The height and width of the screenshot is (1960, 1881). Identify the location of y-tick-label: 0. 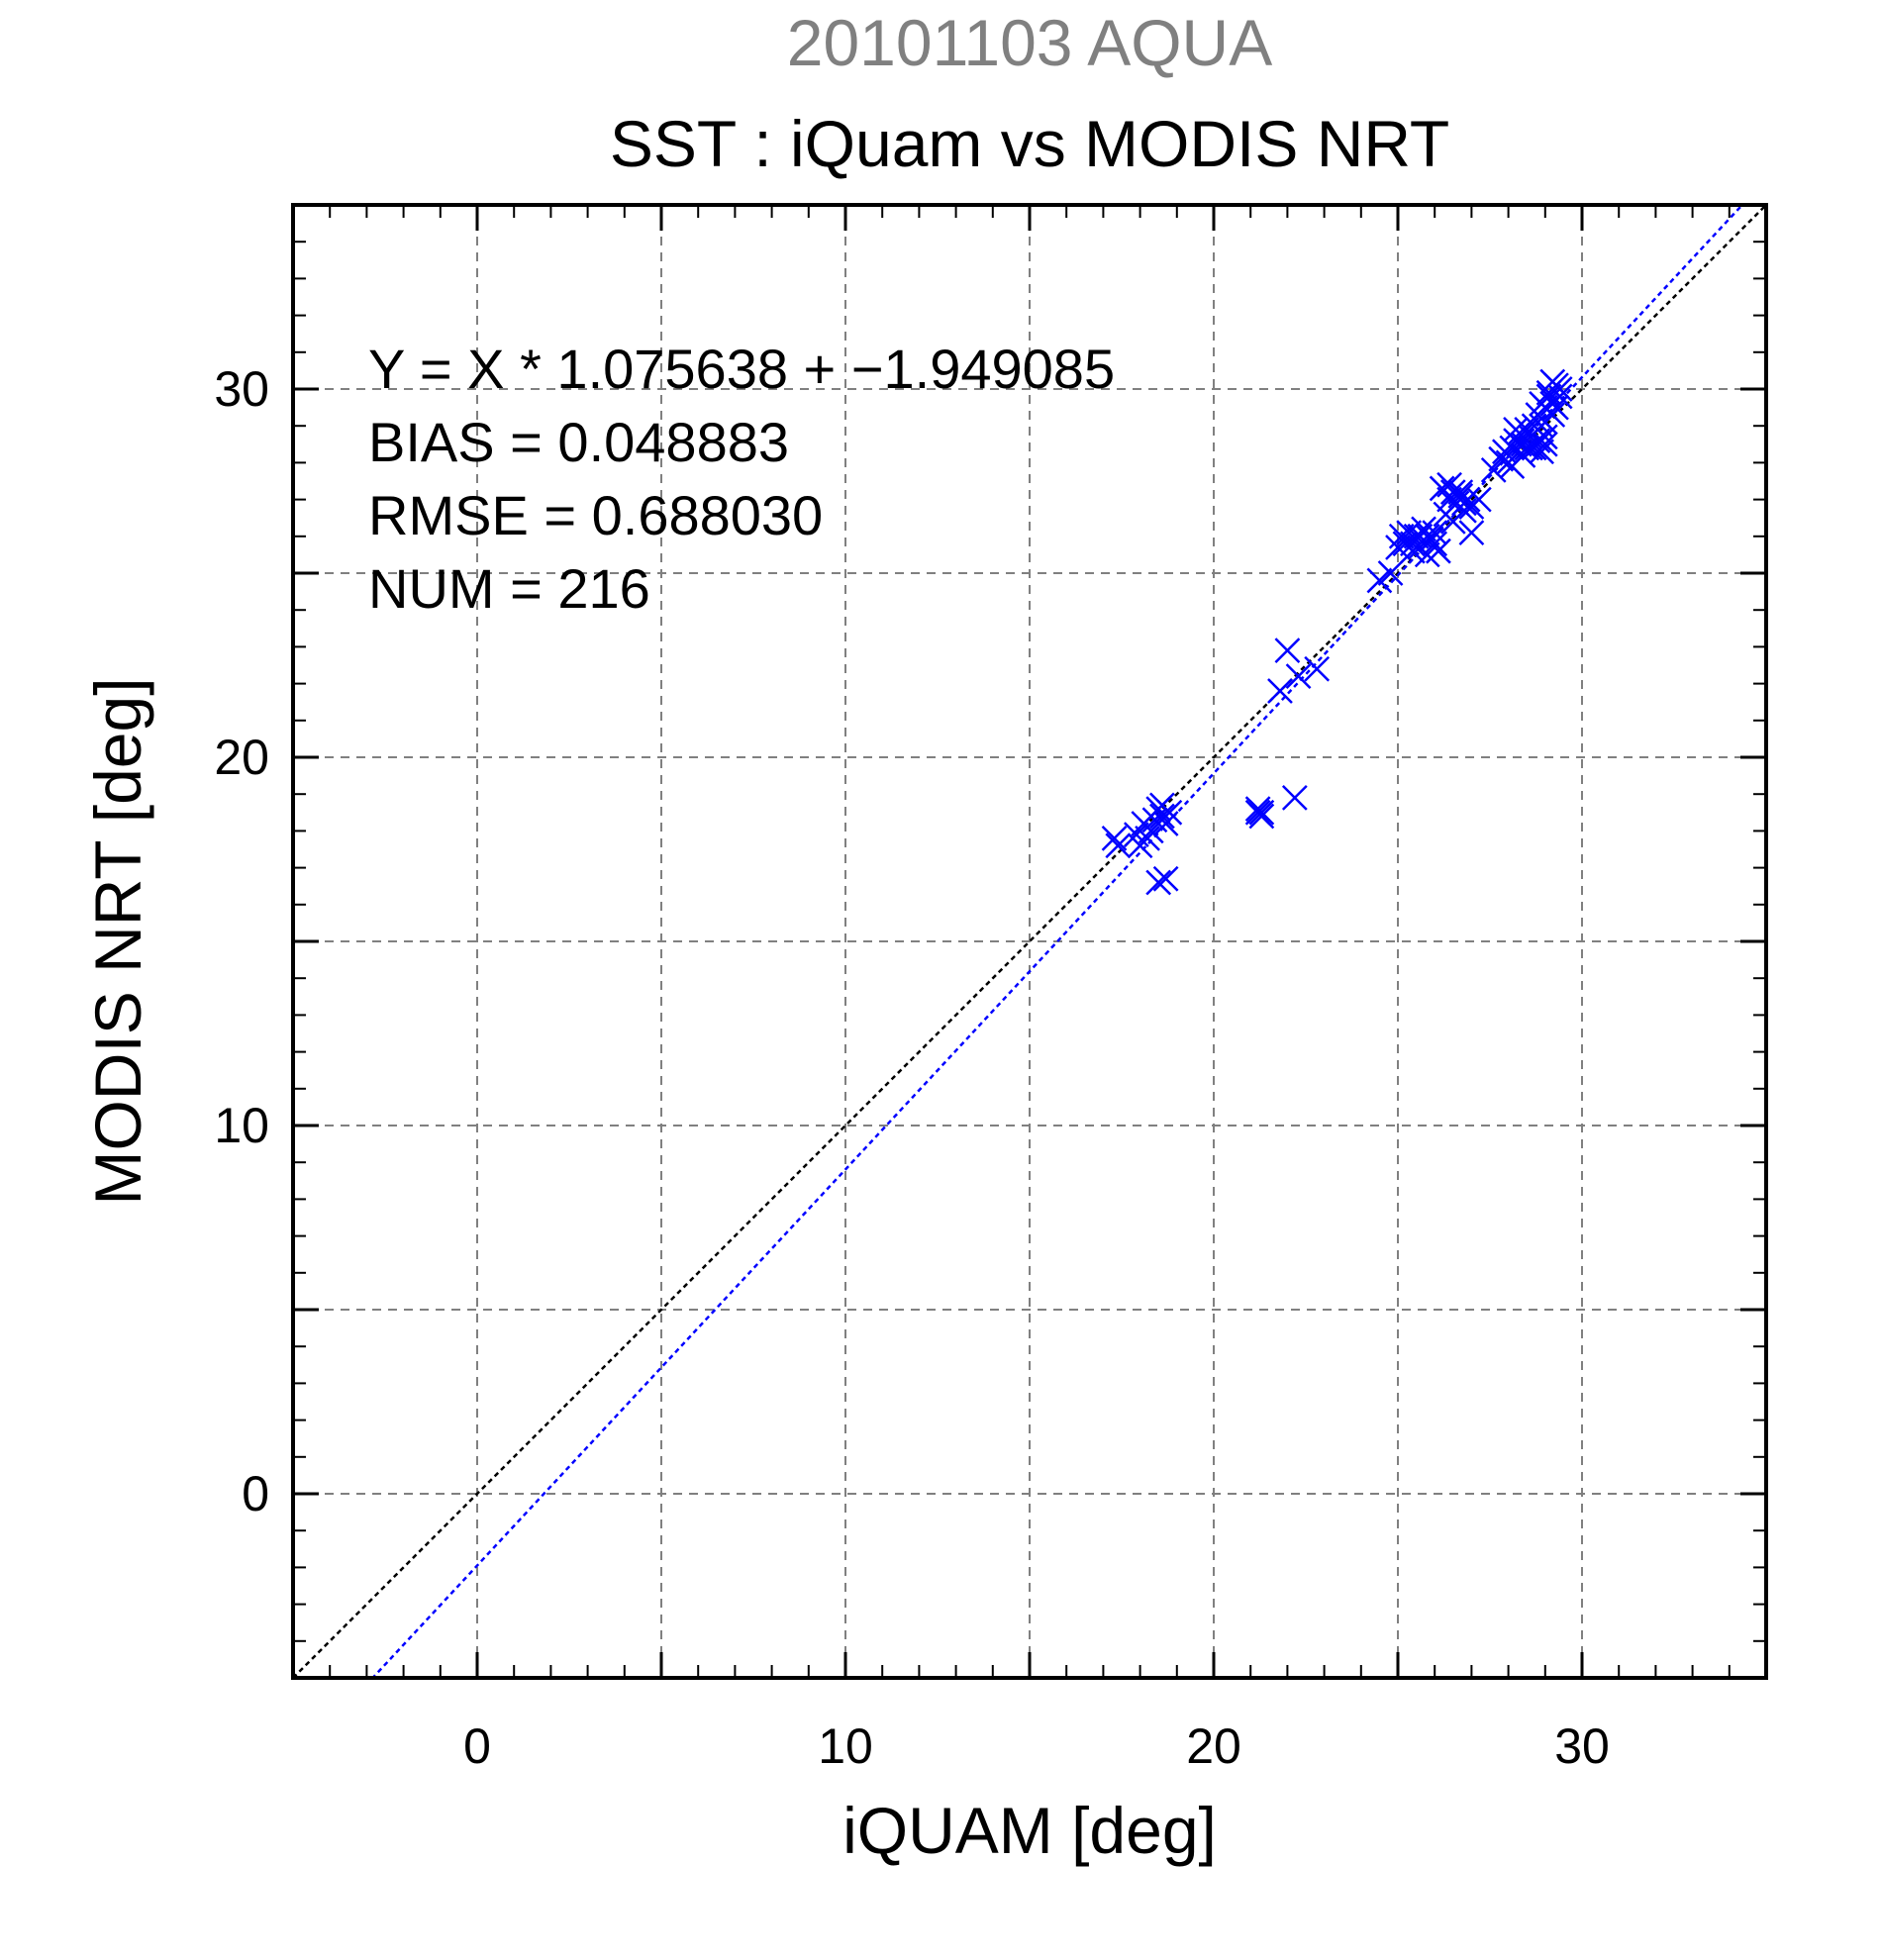
(255, 1493).